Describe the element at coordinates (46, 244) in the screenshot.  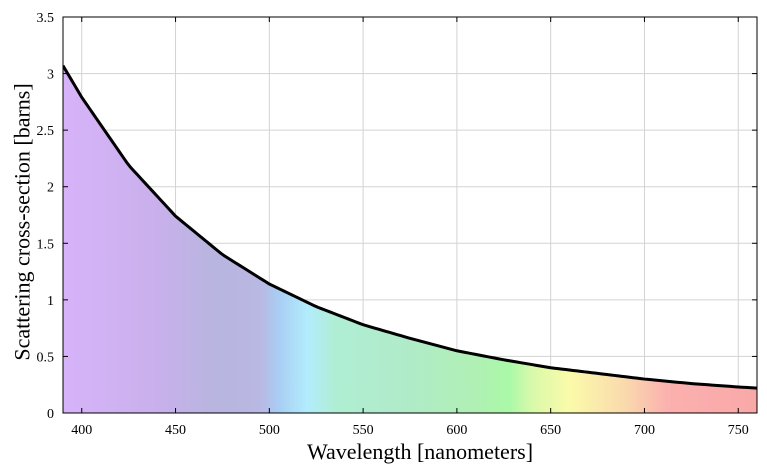
I see `y-tick-label: 1.5` at that location.